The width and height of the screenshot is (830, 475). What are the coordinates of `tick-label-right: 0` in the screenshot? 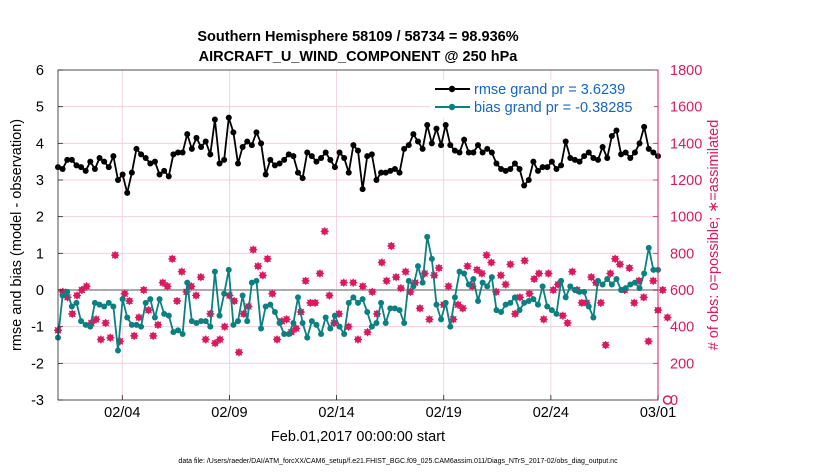 It's located at (674, 401).